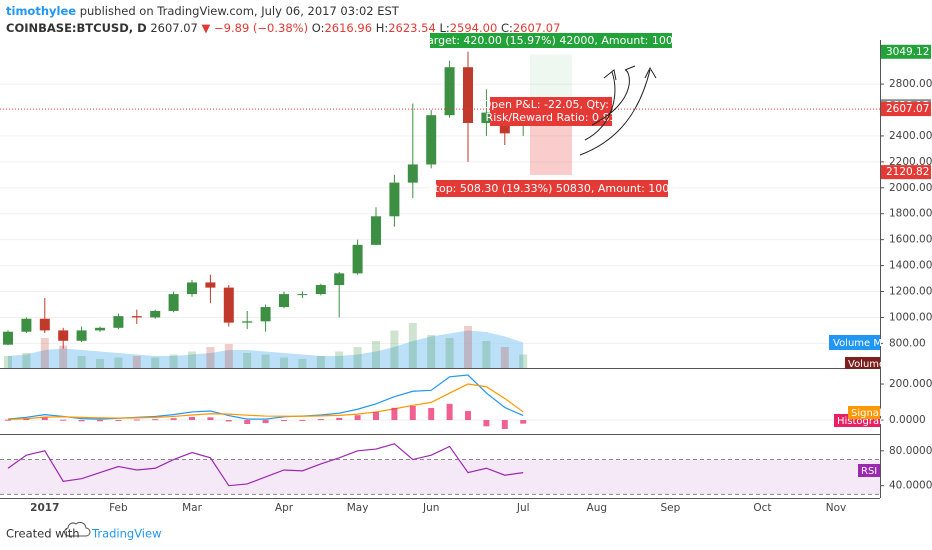 This screenshot has width=932, height=550. What do you see at coordinates (76, 28) in the screenshot?
I see `symbol: COINBASE:BTCUSD, D` at bounding box center [76, 28].